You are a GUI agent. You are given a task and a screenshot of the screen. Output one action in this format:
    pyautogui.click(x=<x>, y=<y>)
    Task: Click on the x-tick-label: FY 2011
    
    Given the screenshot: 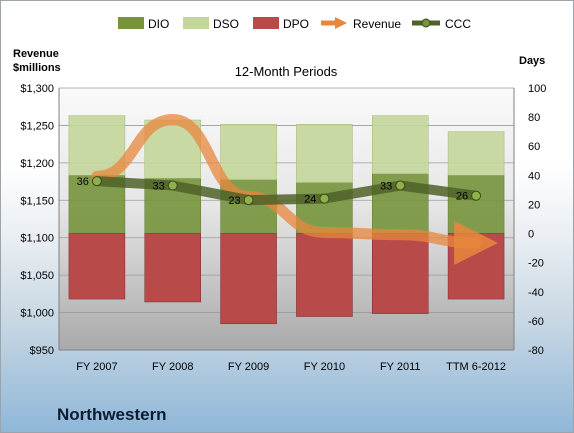 What is the action you would take?
    pyautogui.click(x=400, y=367)
    